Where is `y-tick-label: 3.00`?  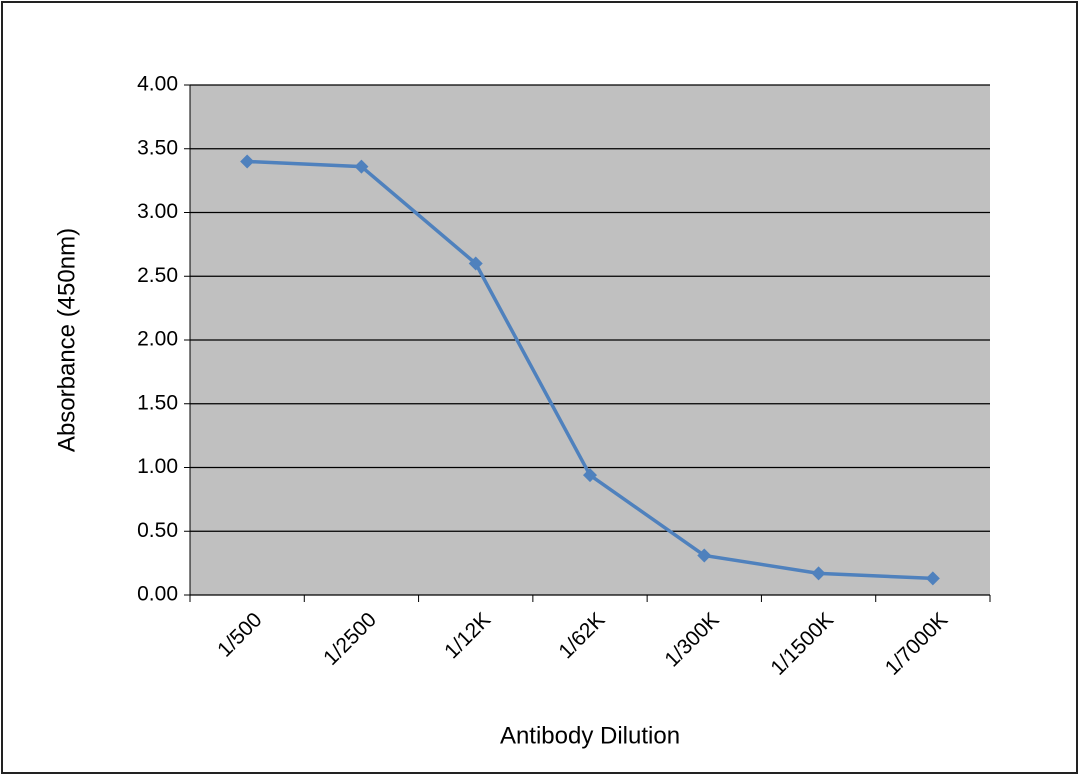 y-tick-label: 3.00 is located at coordinates (157, 211).